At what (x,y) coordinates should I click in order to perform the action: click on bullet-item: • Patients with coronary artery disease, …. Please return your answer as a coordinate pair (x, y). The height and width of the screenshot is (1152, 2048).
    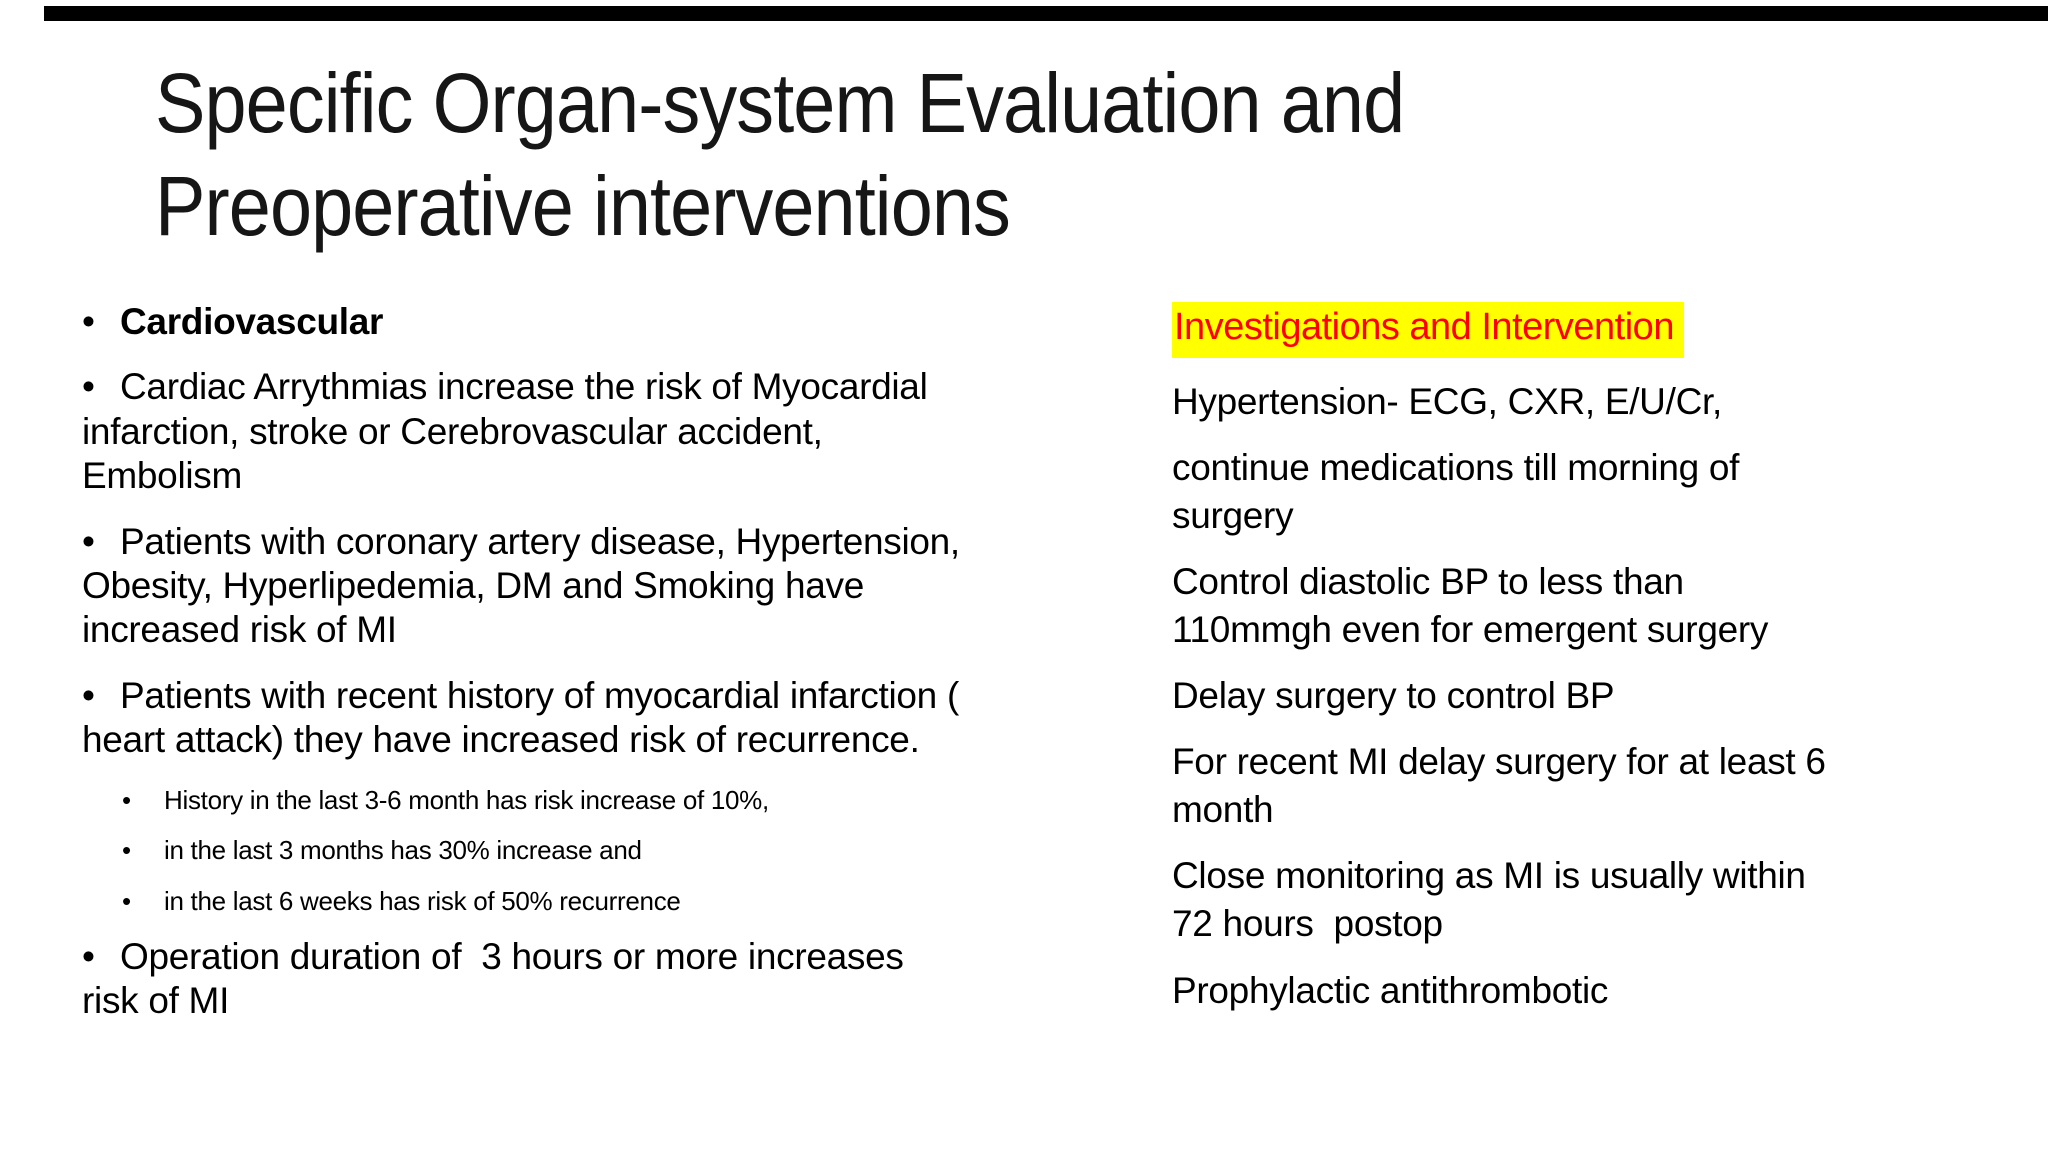
    Looking at the image, I should click on (602, 586).